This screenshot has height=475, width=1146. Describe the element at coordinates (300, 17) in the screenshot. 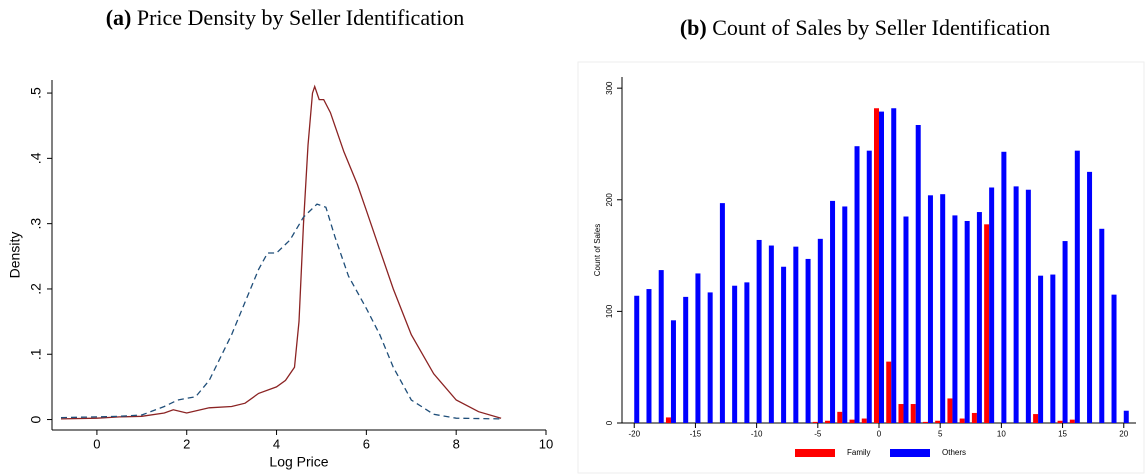

I see `title-text: Price Density by Seller Identification` at that location.